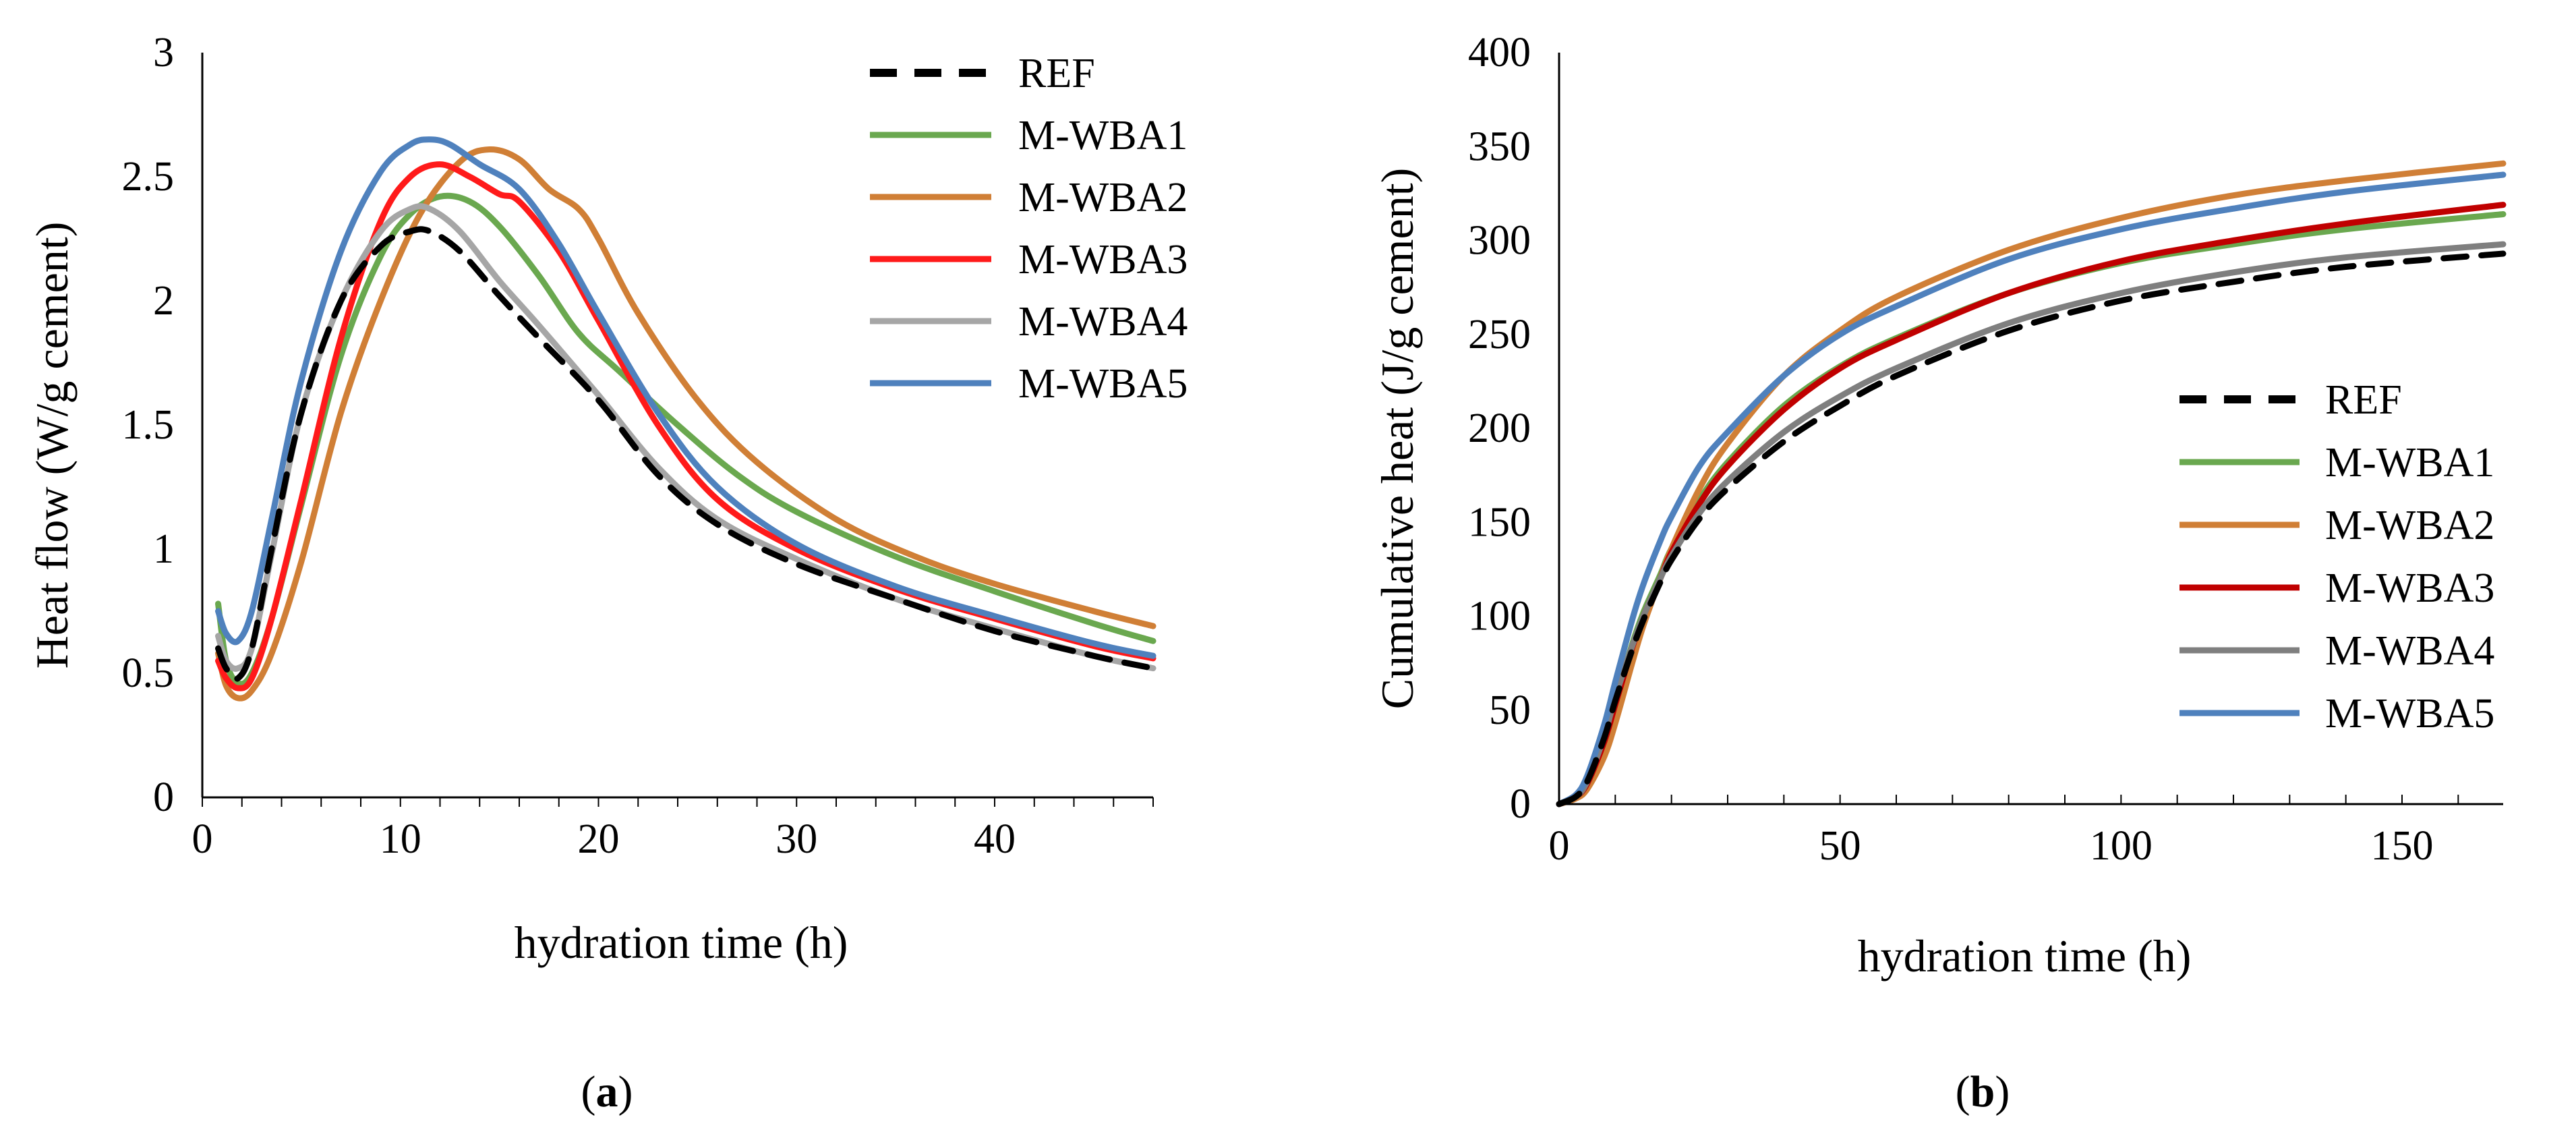 This screenshot has height=1136, width=2576. I want to click on chart-a-caption-letter: a, so click(607, 1091).